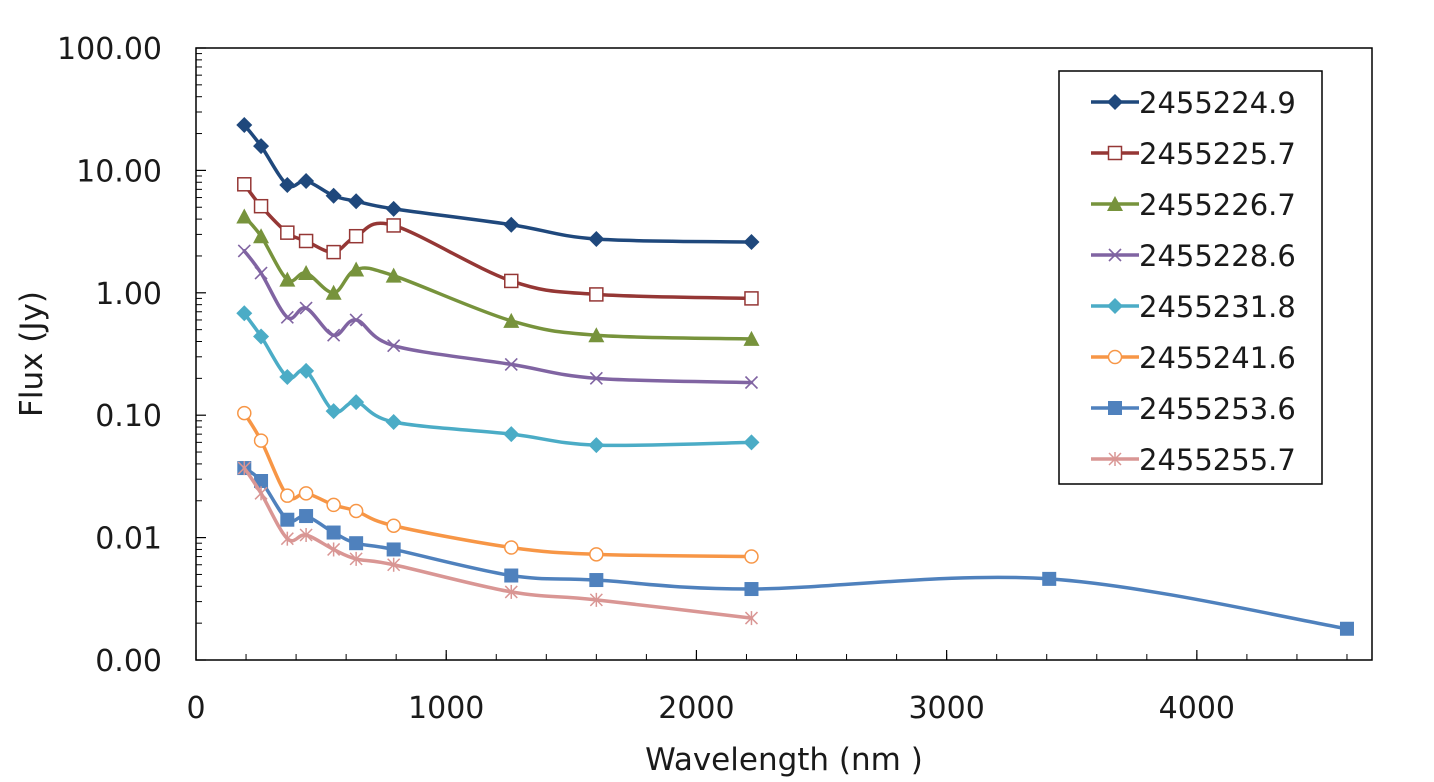 This screenshot has width=1434, height=782. What do you see at coordinates (498, 183) in the screenshot?
I see `series-2455224.9` at bounding box center [498, 183].